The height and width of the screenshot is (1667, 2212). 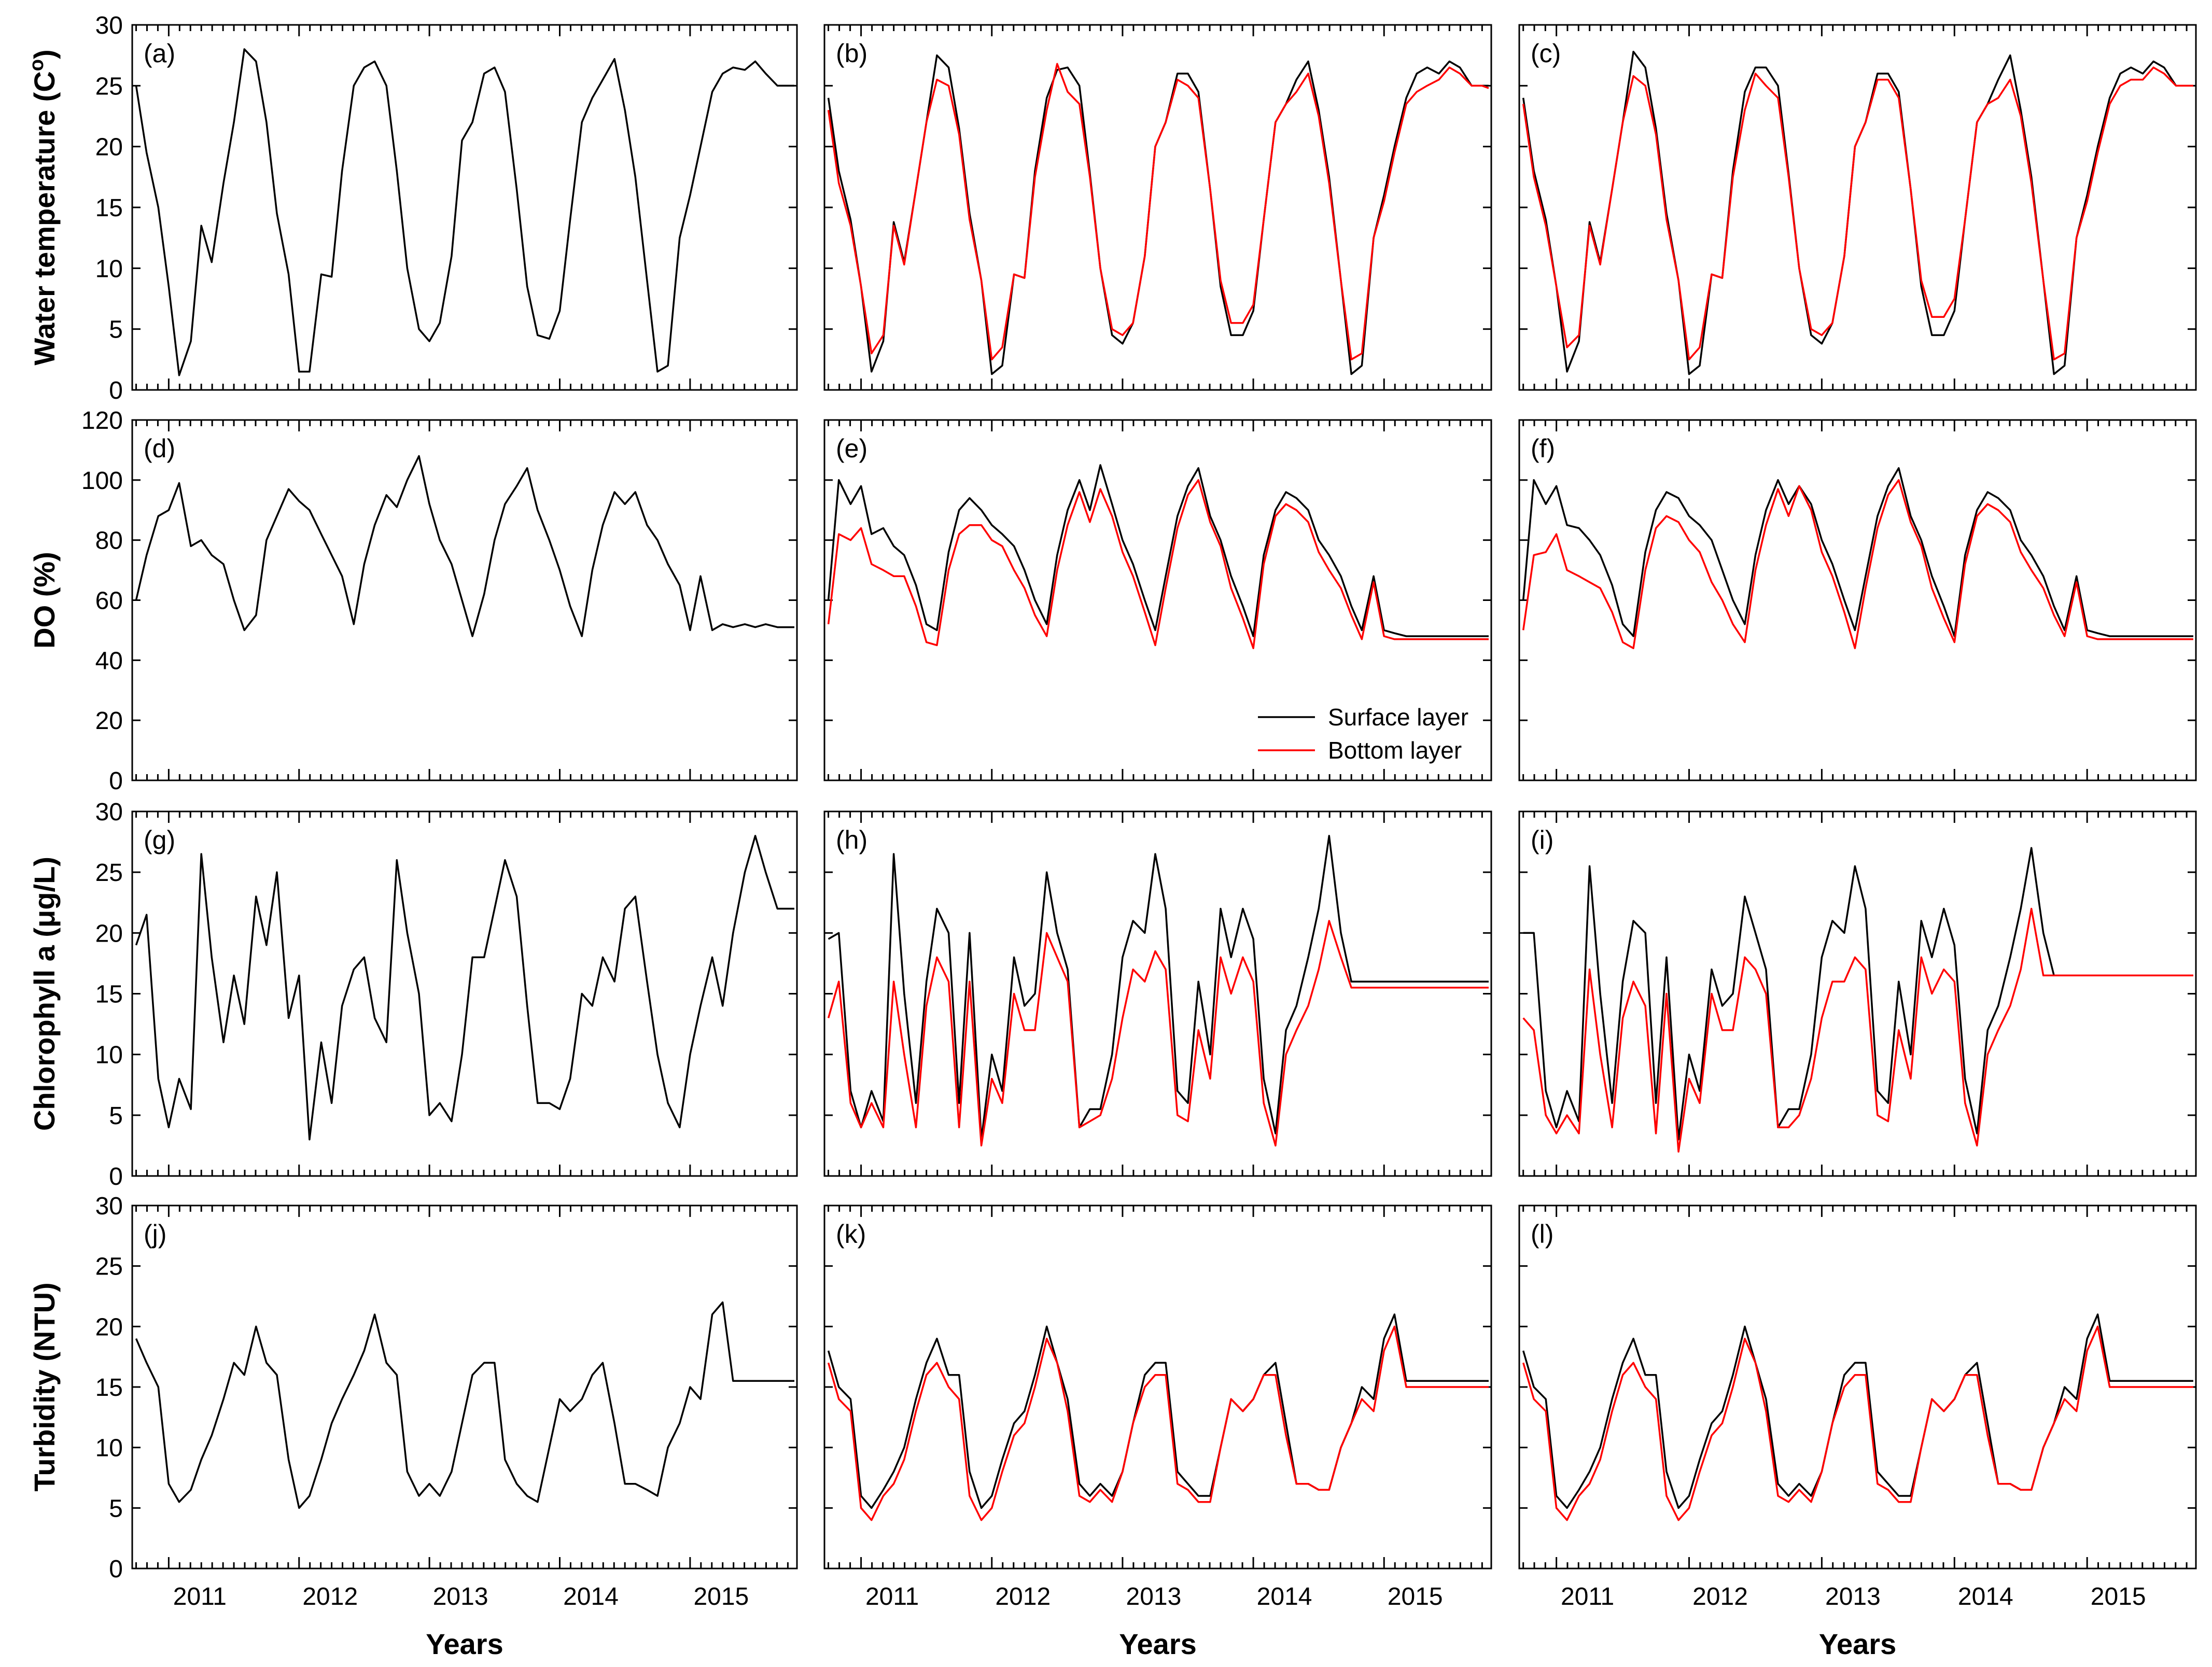 I want to click on y-tick-label: 100, so click(x=102, y=481).